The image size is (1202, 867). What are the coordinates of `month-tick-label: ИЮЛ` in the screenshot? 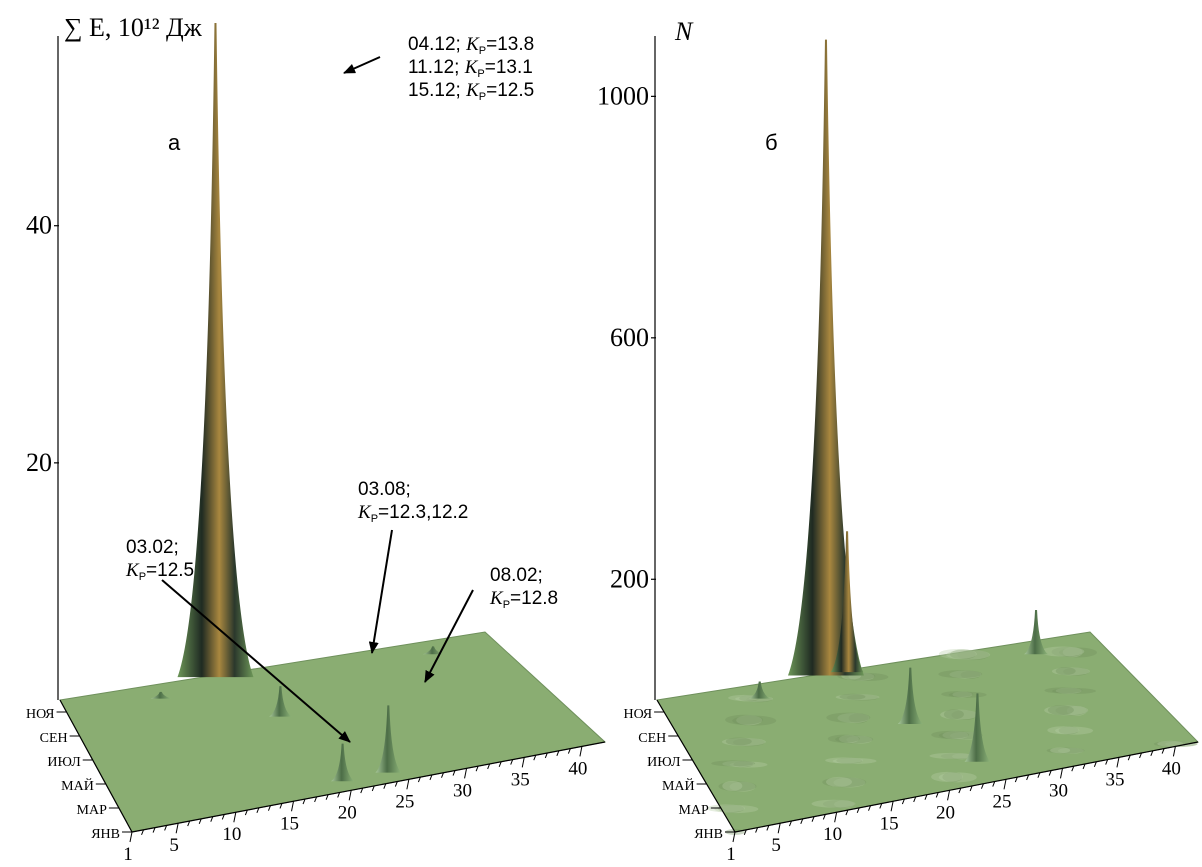 It's located at (664, 762).